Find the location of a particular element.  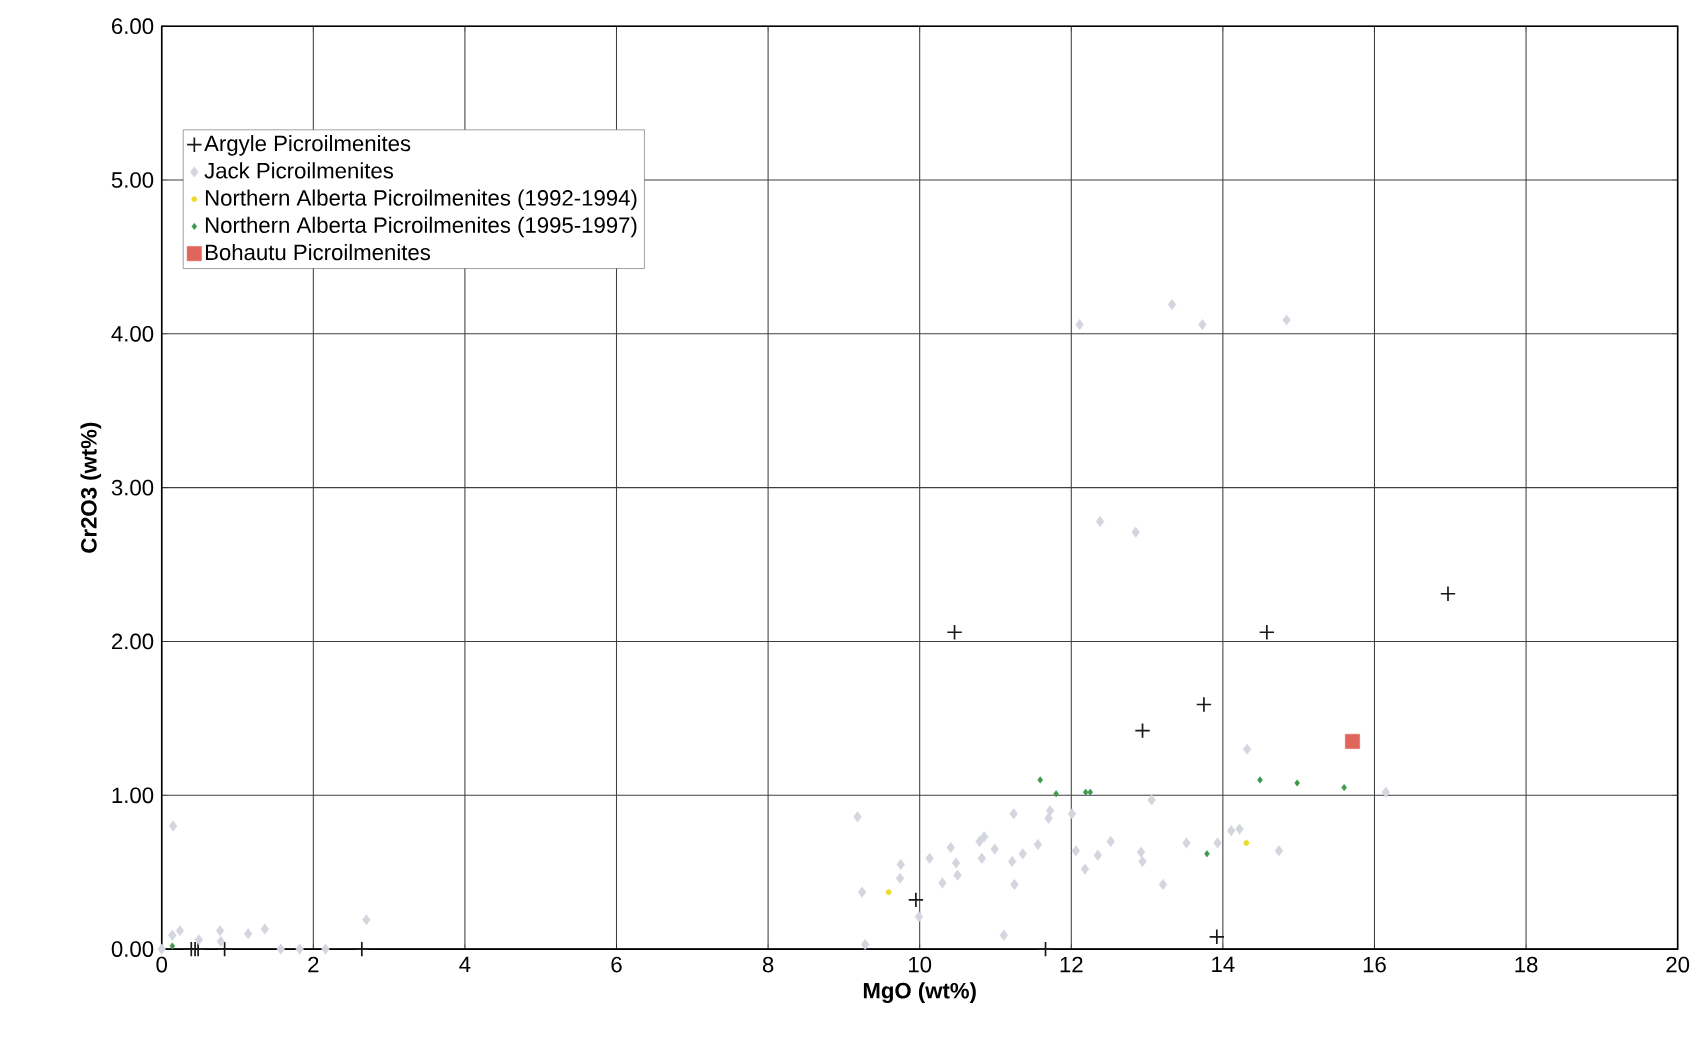

legend-label: Jack Picroilmenites is located at coordinates (299, 170).